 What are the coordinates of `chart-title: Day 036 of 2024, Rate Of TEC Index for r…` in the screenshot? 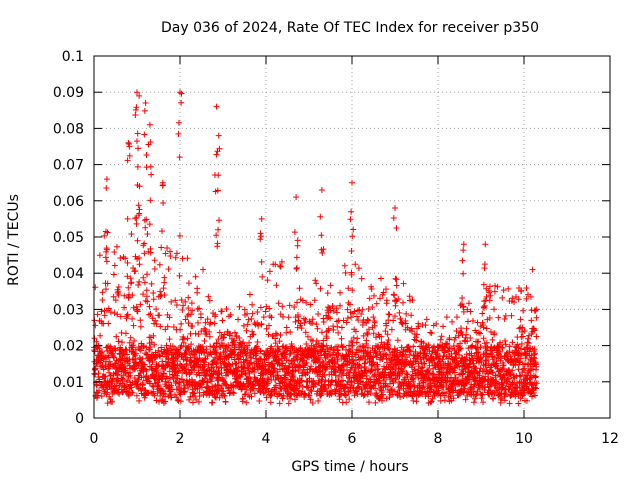 It's located at (350, 28).